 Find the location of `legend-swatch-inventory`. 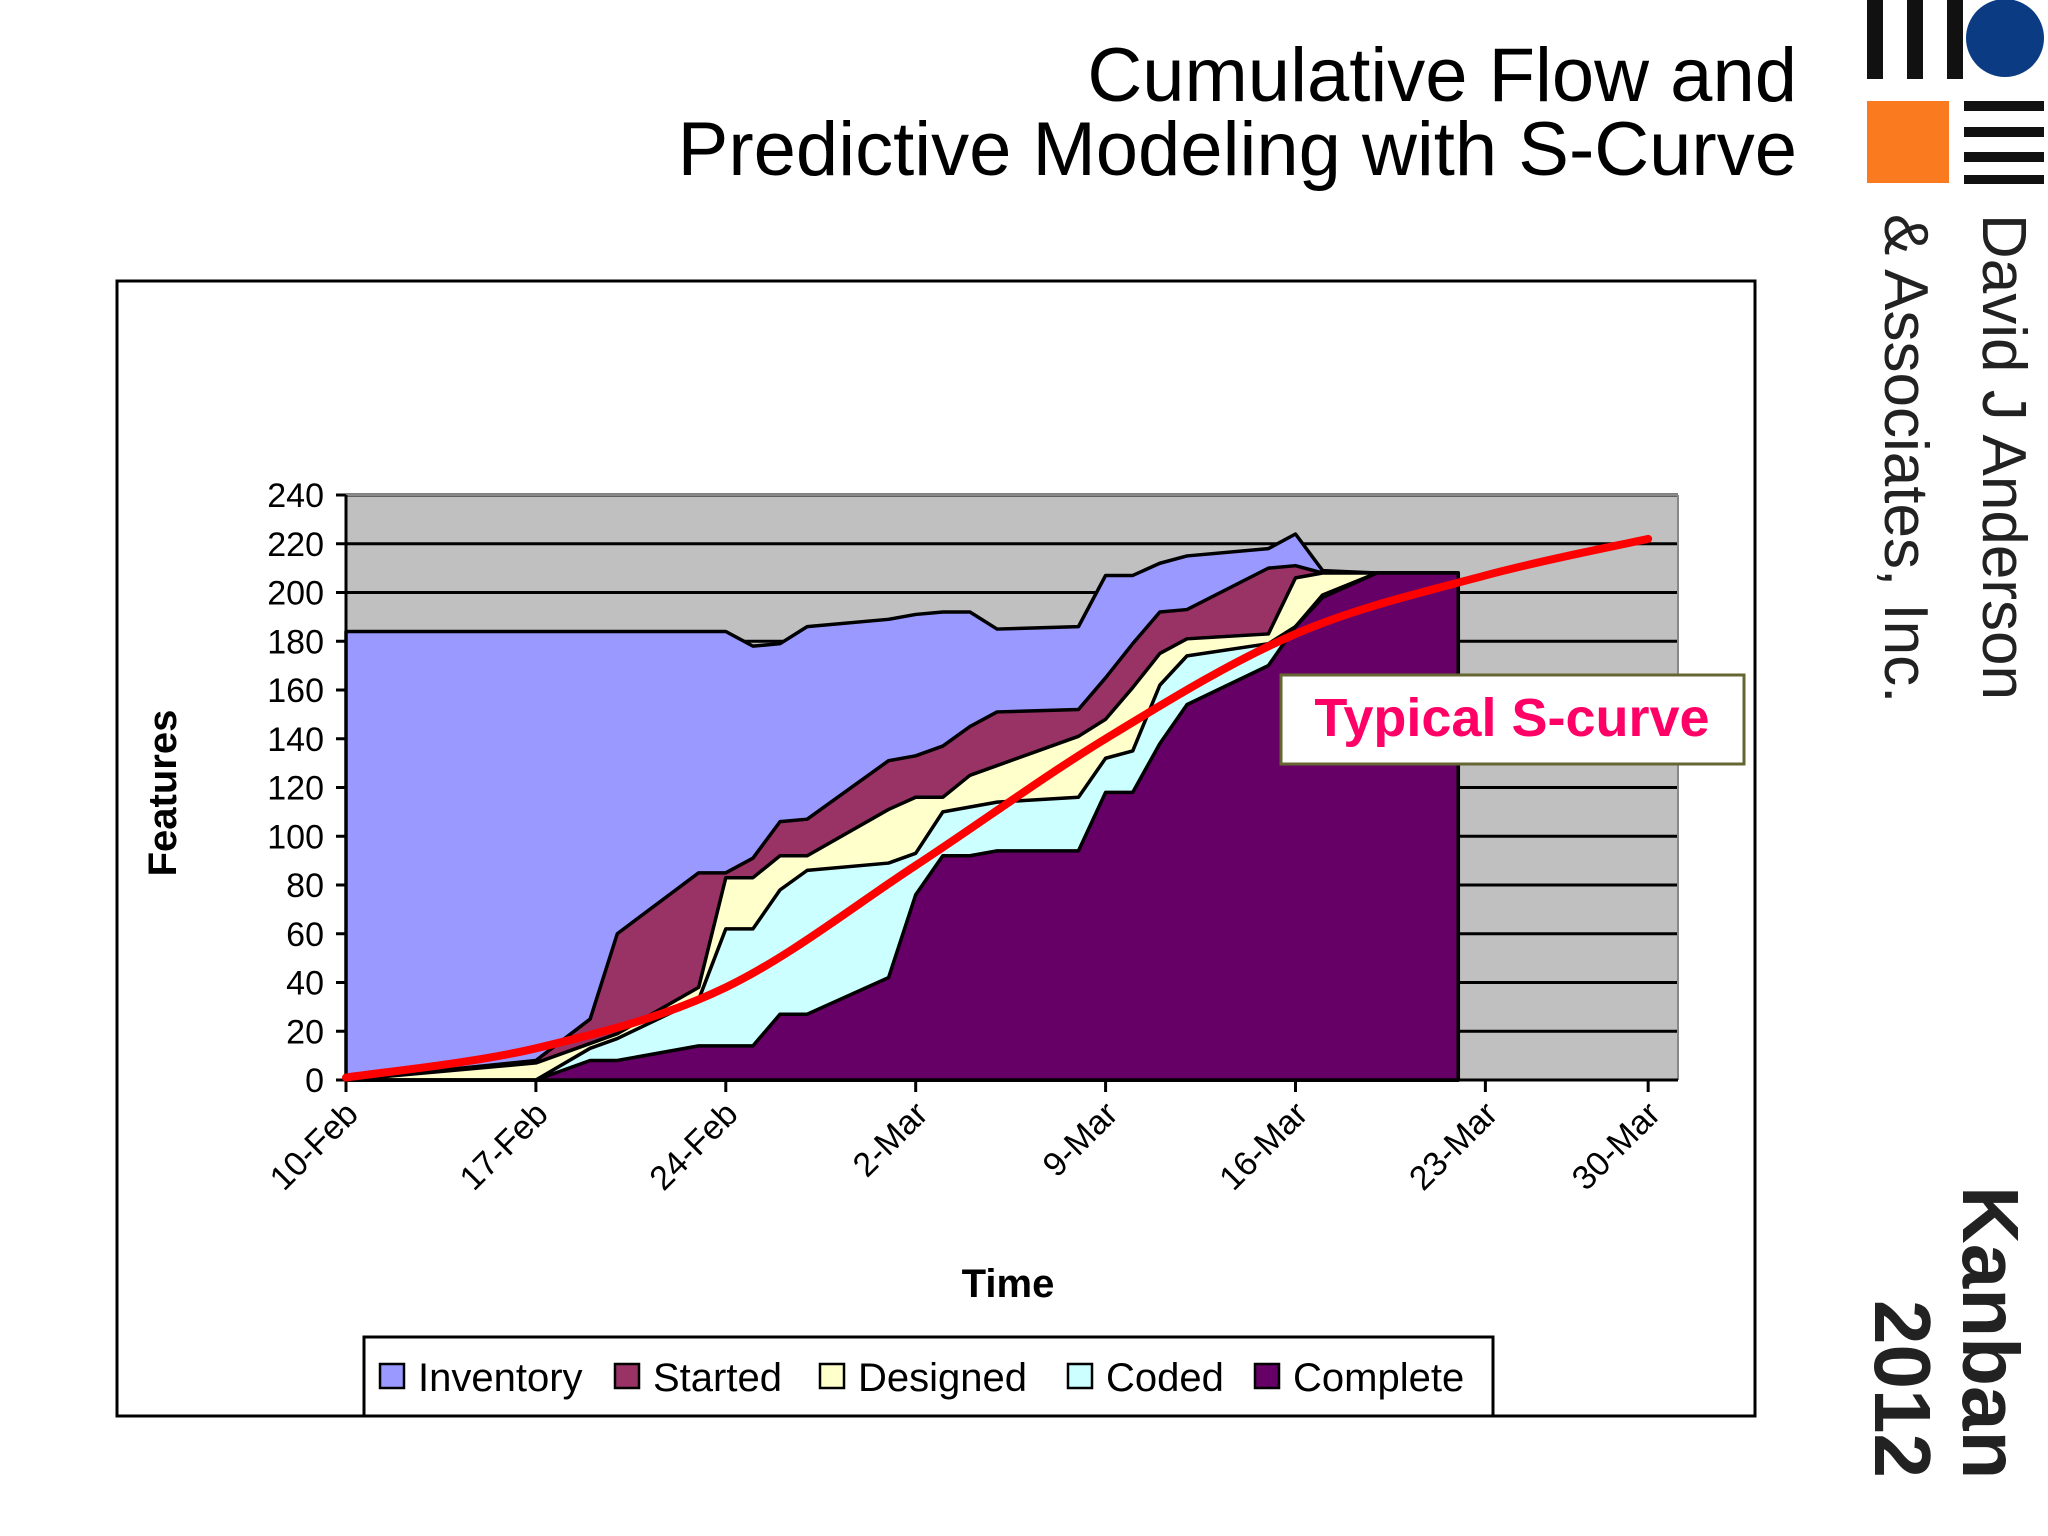

legend-swatch-inventory is located at coordinates (392, 1376).